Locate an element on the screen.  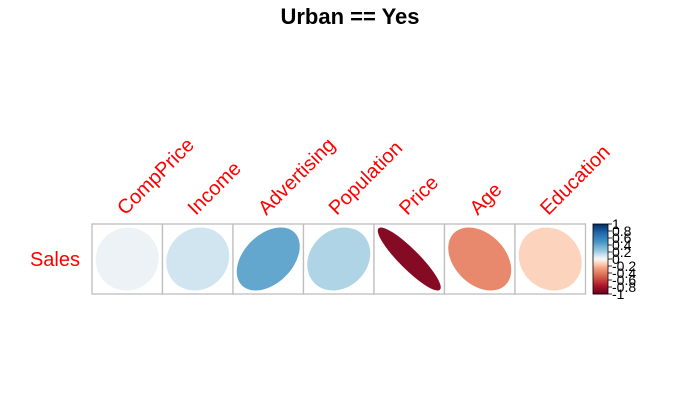
colorbar-tick-label: 1 is located at coordinates (616, 224).